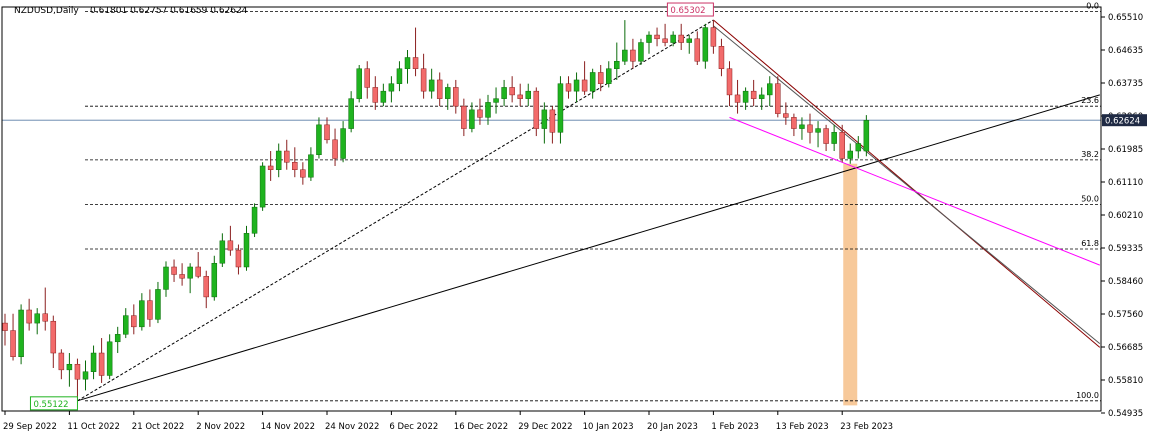  I want to click on fib-level-label: 23.6, so click(1090, 100).